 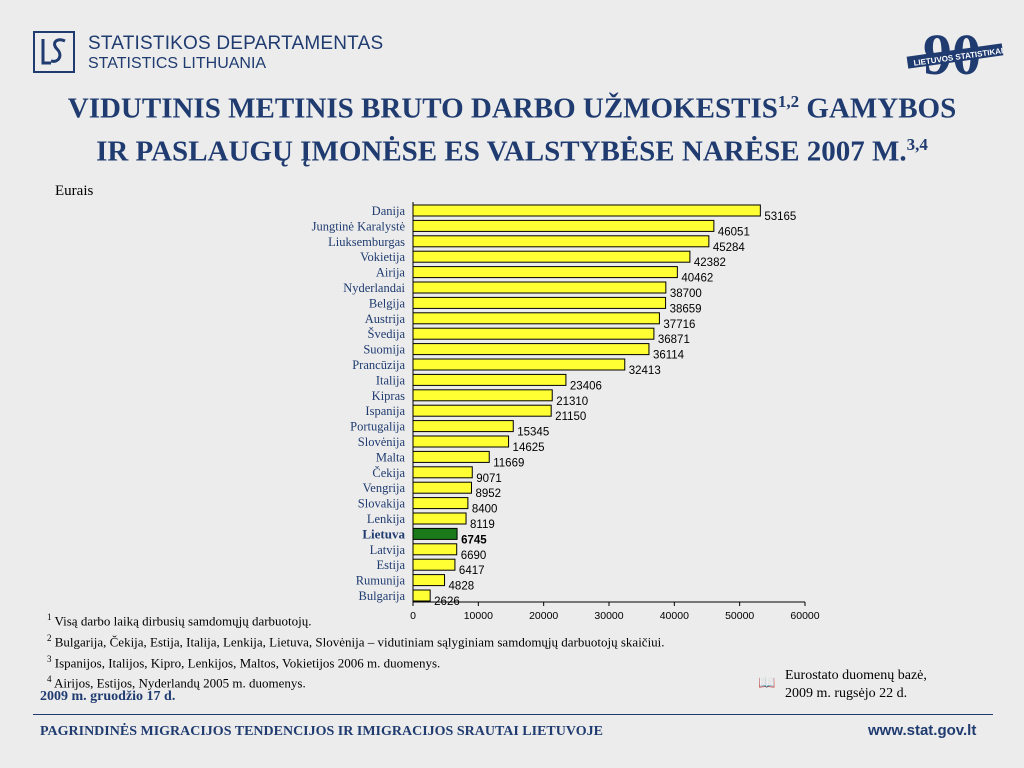 What do you see at coordinates (49, 679) in the screenshot?
I see `footnote-4-mark: 4` at bounding box center [49, 679].